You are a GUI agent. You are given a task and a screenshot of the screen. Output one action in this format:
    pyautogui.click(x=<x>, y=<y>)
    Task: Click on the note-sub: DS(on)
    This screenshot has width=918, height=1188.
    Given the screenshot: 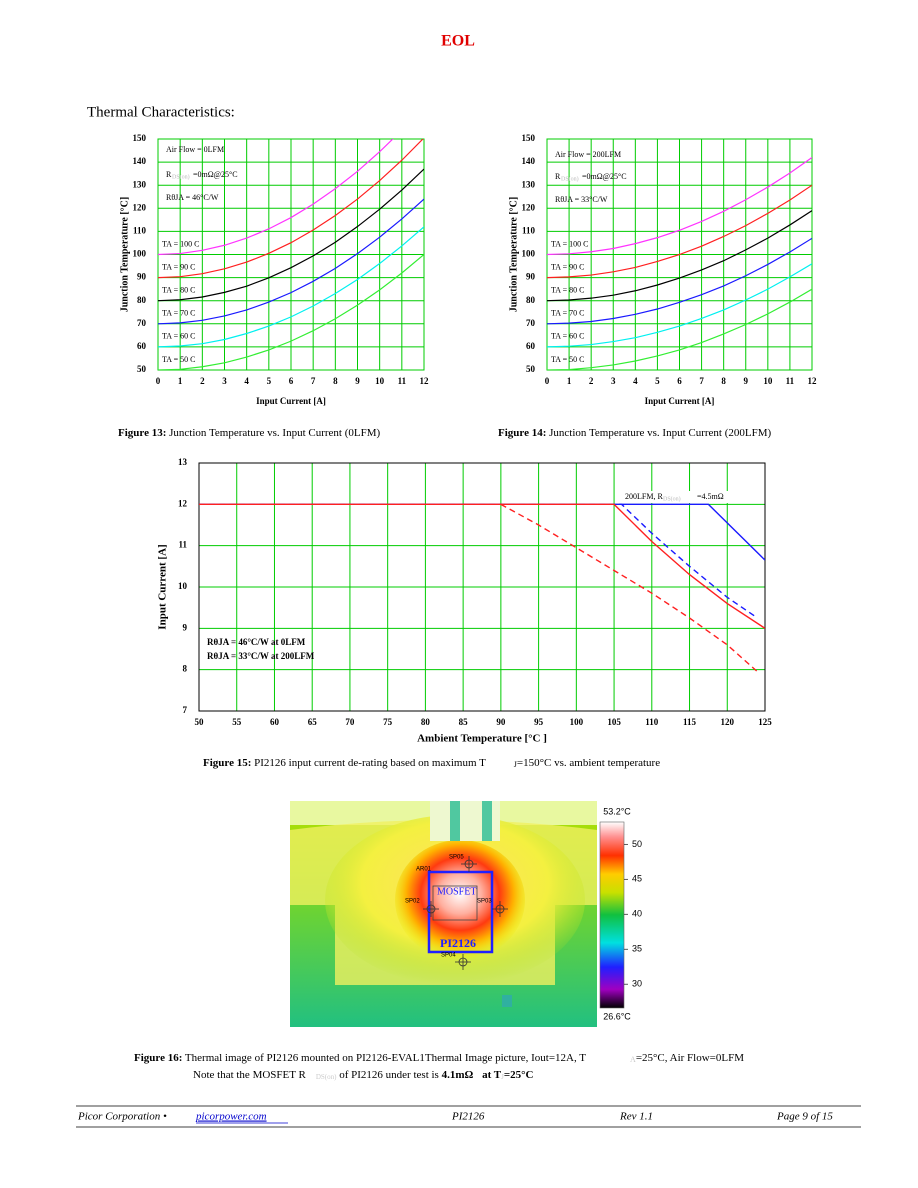 What is the action you would take?
    pyautogui.click(x=326, y=1077)
    